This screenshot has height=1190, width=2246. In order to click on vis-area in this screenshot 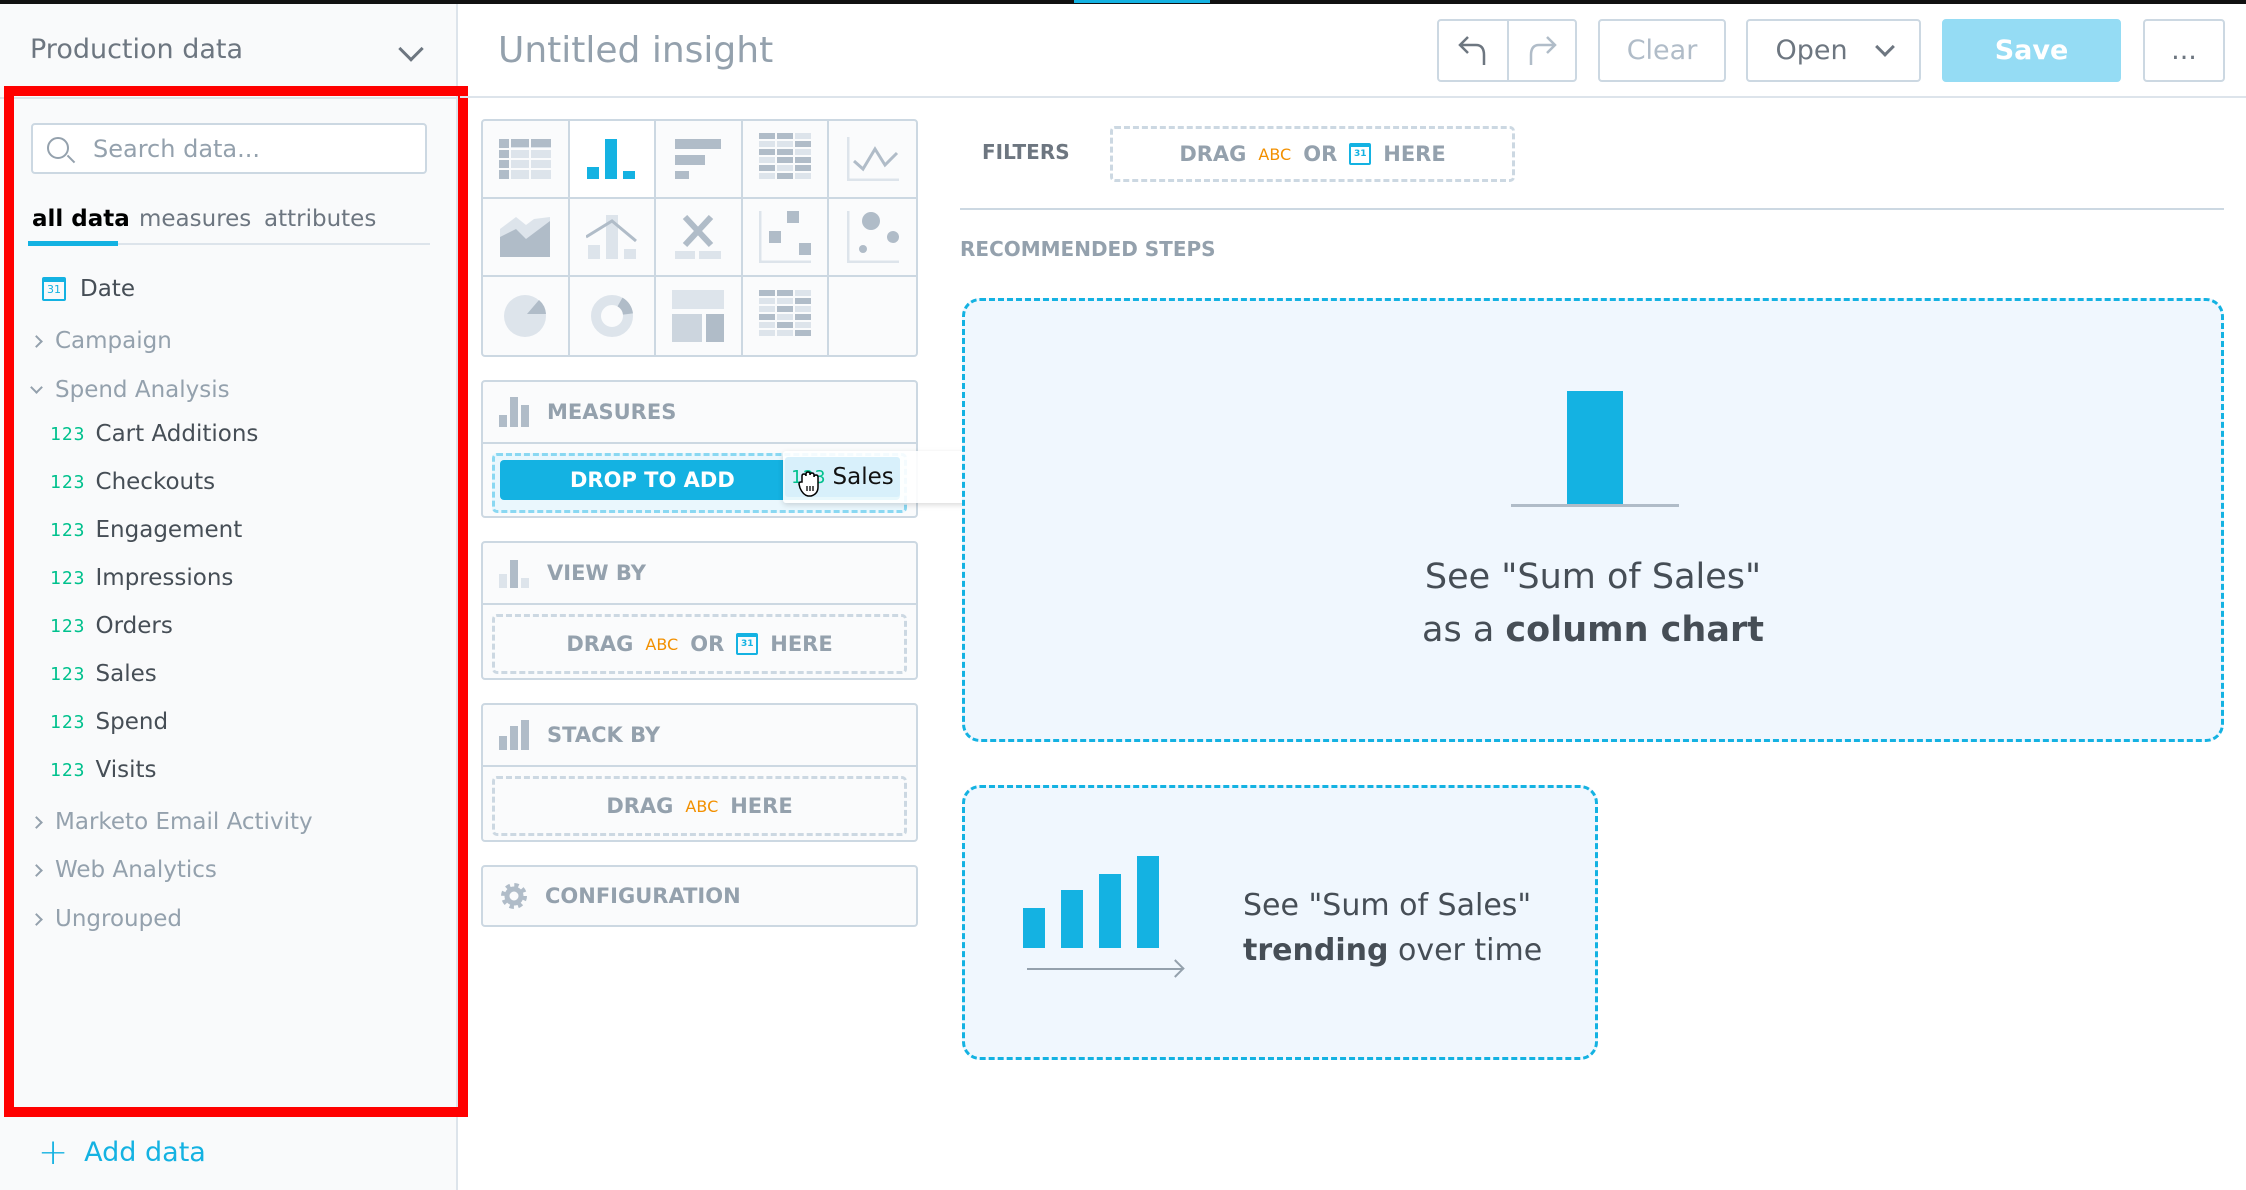, I will do `click(526, 238)`.